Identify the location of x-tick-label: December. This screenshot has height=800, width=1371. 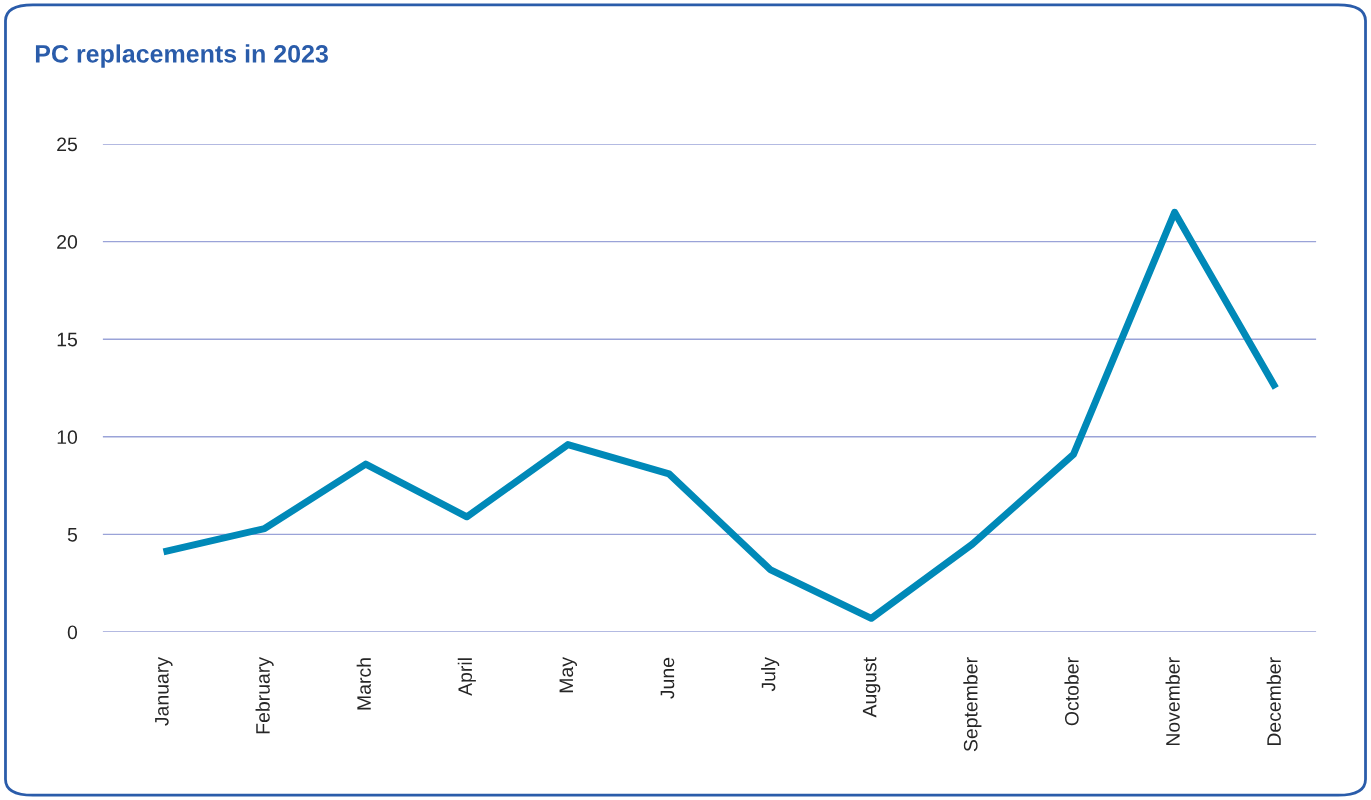
(1273, 701).